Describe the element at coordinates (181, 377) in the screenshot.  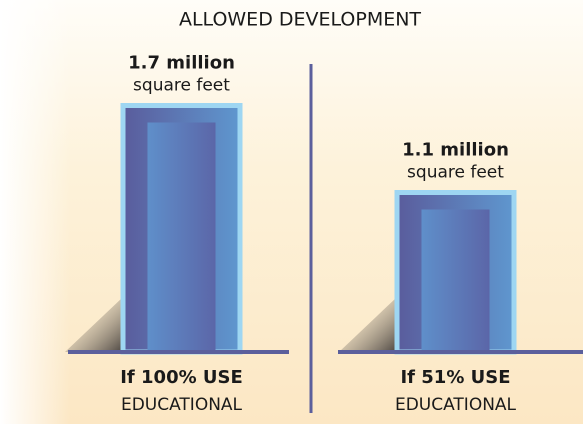
I see `category-label: If 100% USE` at that location.